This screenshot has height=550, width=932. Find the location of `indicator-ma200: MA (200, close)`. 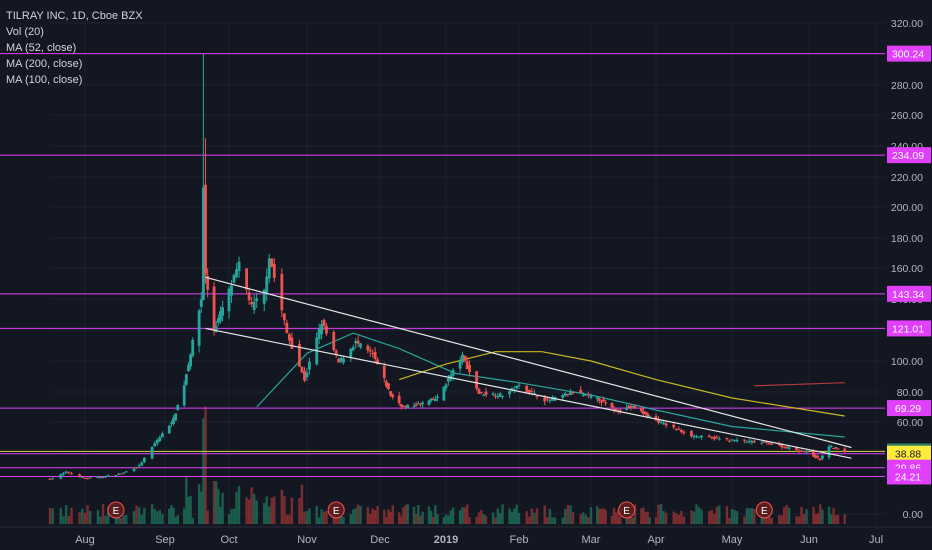

indicator-ma200: MA (200, close) is located at coordinates (44, 64).